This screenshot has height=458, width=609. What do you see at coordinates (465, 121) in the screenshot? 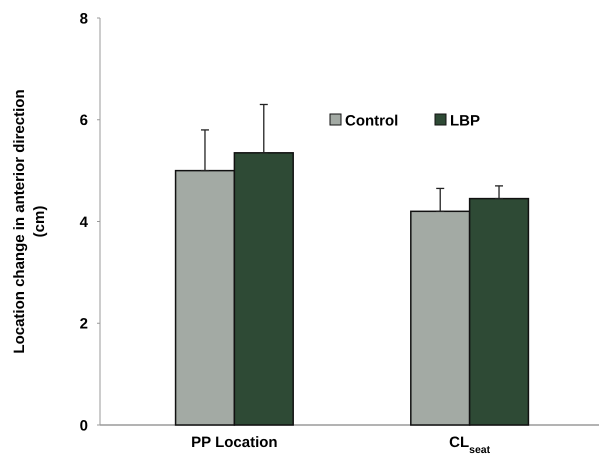
I see `legend-label: LBP` at bounding box center [465, 121].